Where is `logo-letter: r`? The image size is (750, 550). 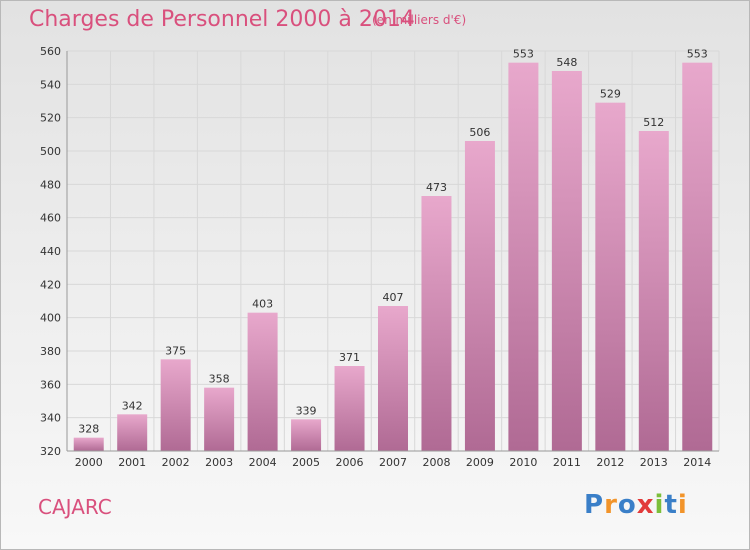 logo-letter: r is located at coordinates (611, 505).